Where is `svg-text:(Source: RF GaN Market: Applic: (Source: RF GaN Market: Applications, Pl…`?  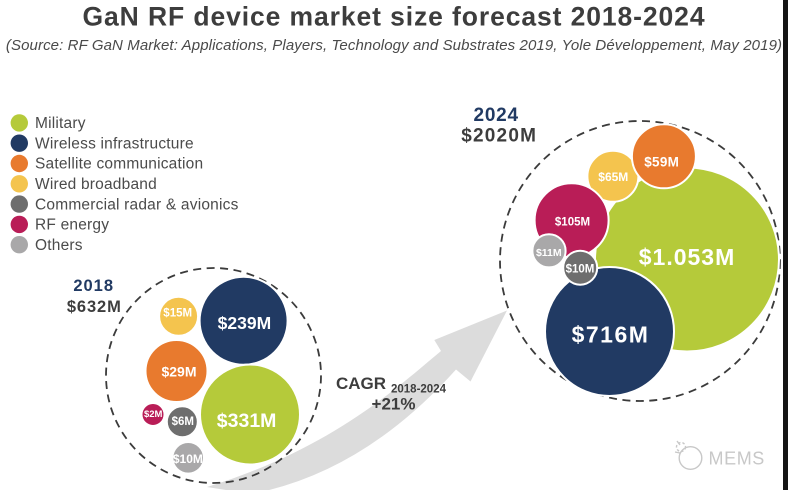
svg-text:(Source: RF GaN Market: Applic: (Source: RF GaN Market: Applications, Pl… is located at coordinates (394, 45).